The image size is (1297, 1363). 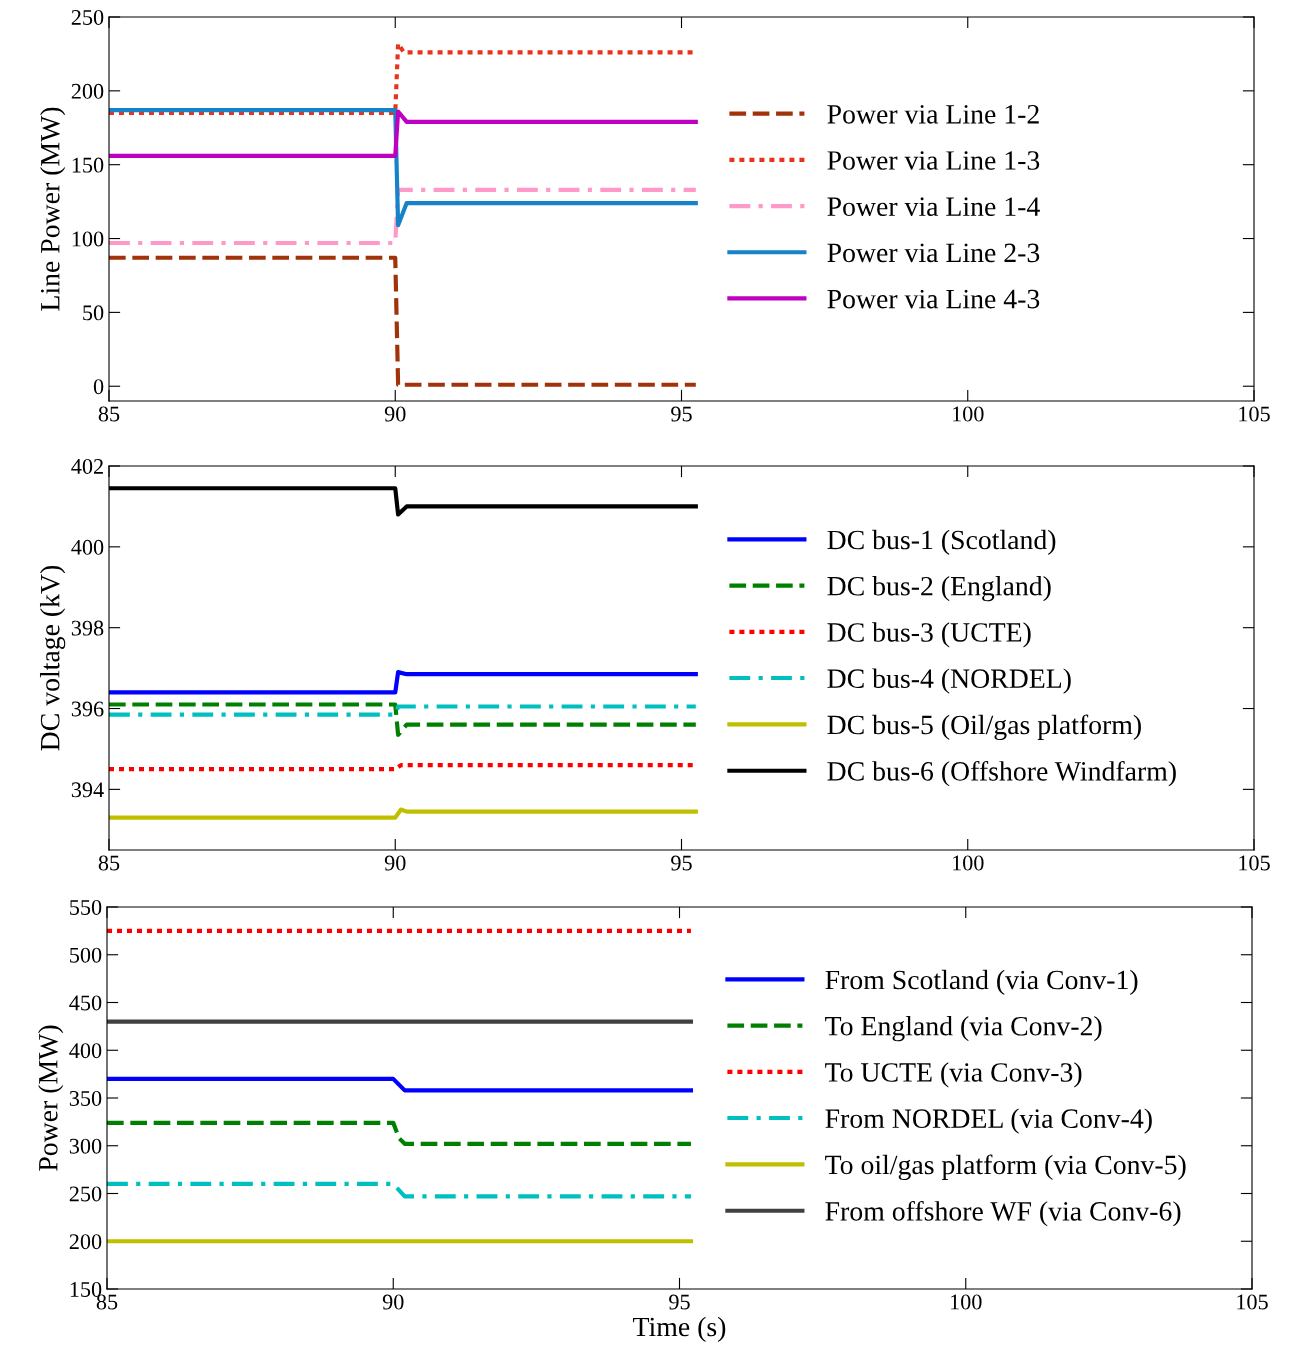 I want to click on y-tick-label: 396, so click(x=87, y=709).